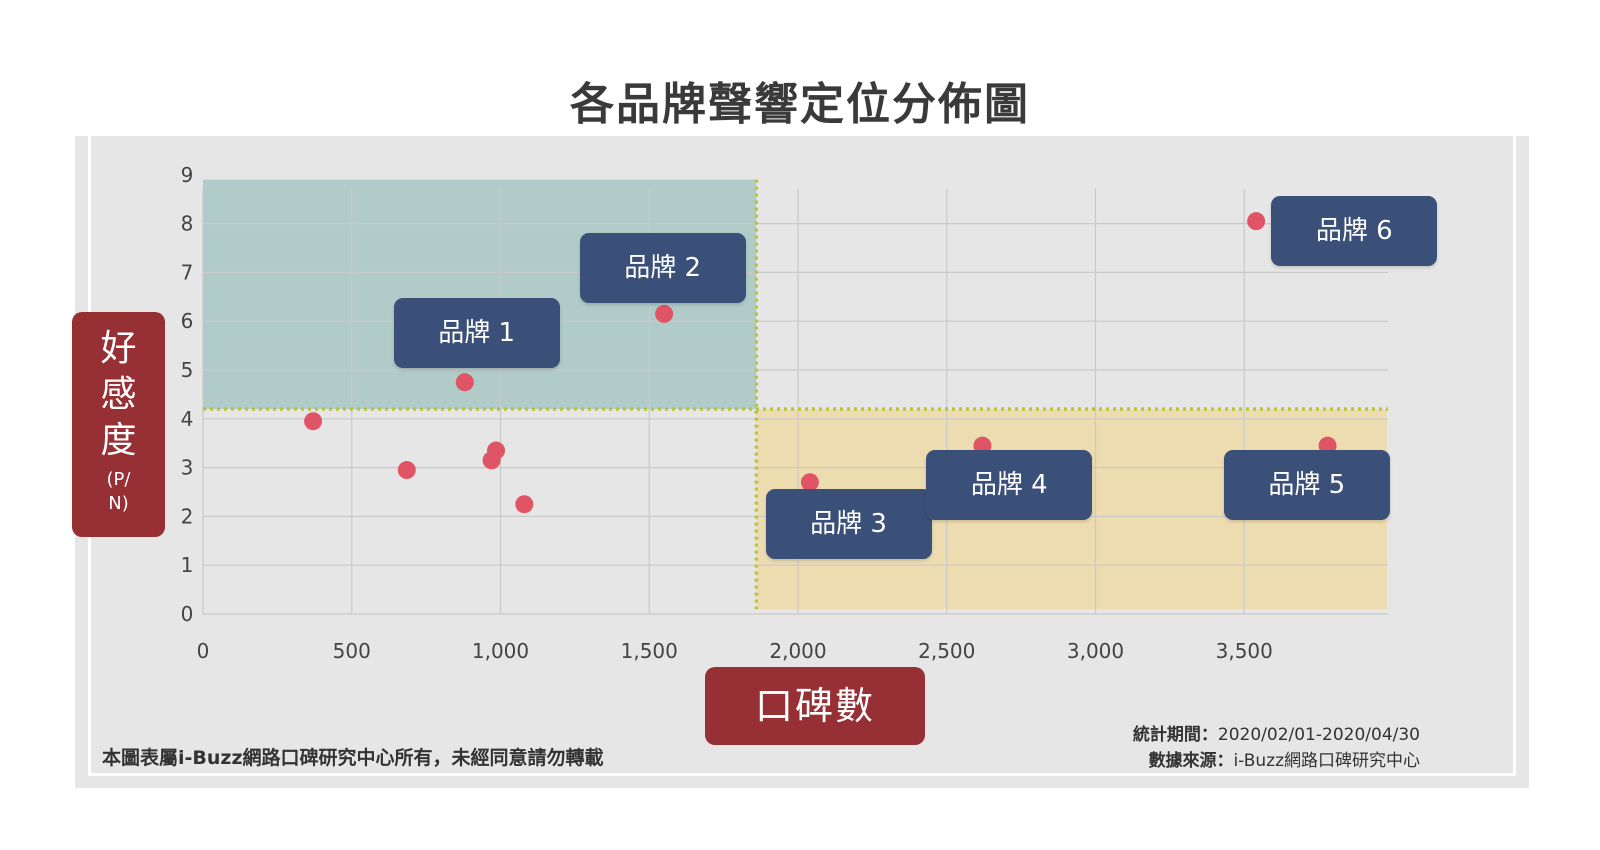 Image resolution: width=1600 pixels, height=850 pixels. Describe the element at coordinates (118, 394) in the screenshot. I see `y-axis-label: 好感度` at that location.